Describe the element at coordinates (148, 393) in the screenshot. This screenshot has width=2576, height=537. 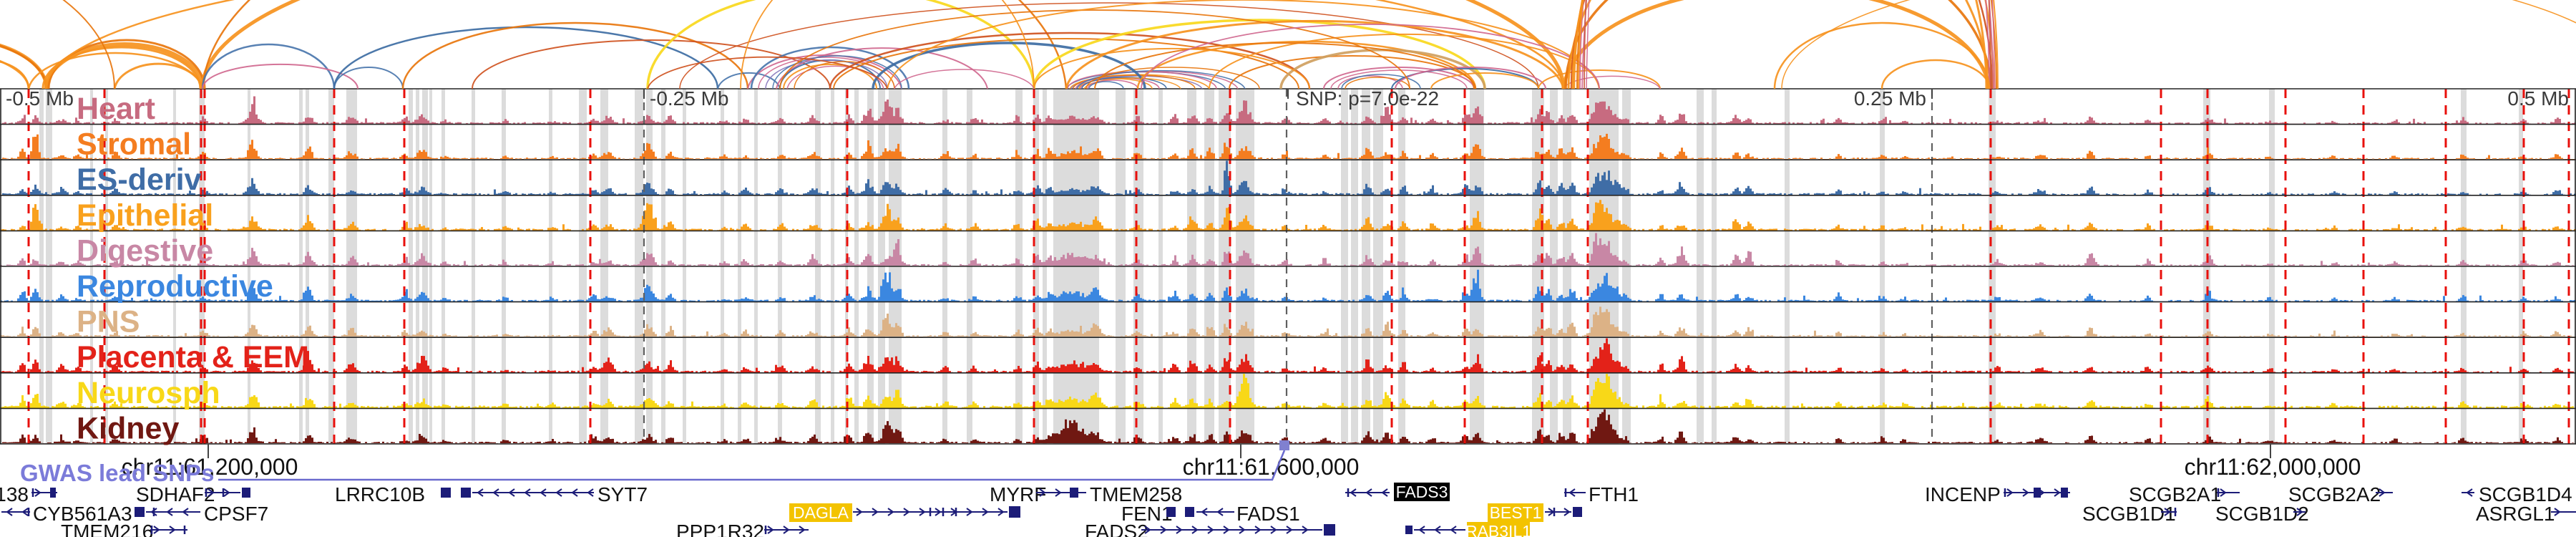
I see `svg-text: Neurosph` at that location.